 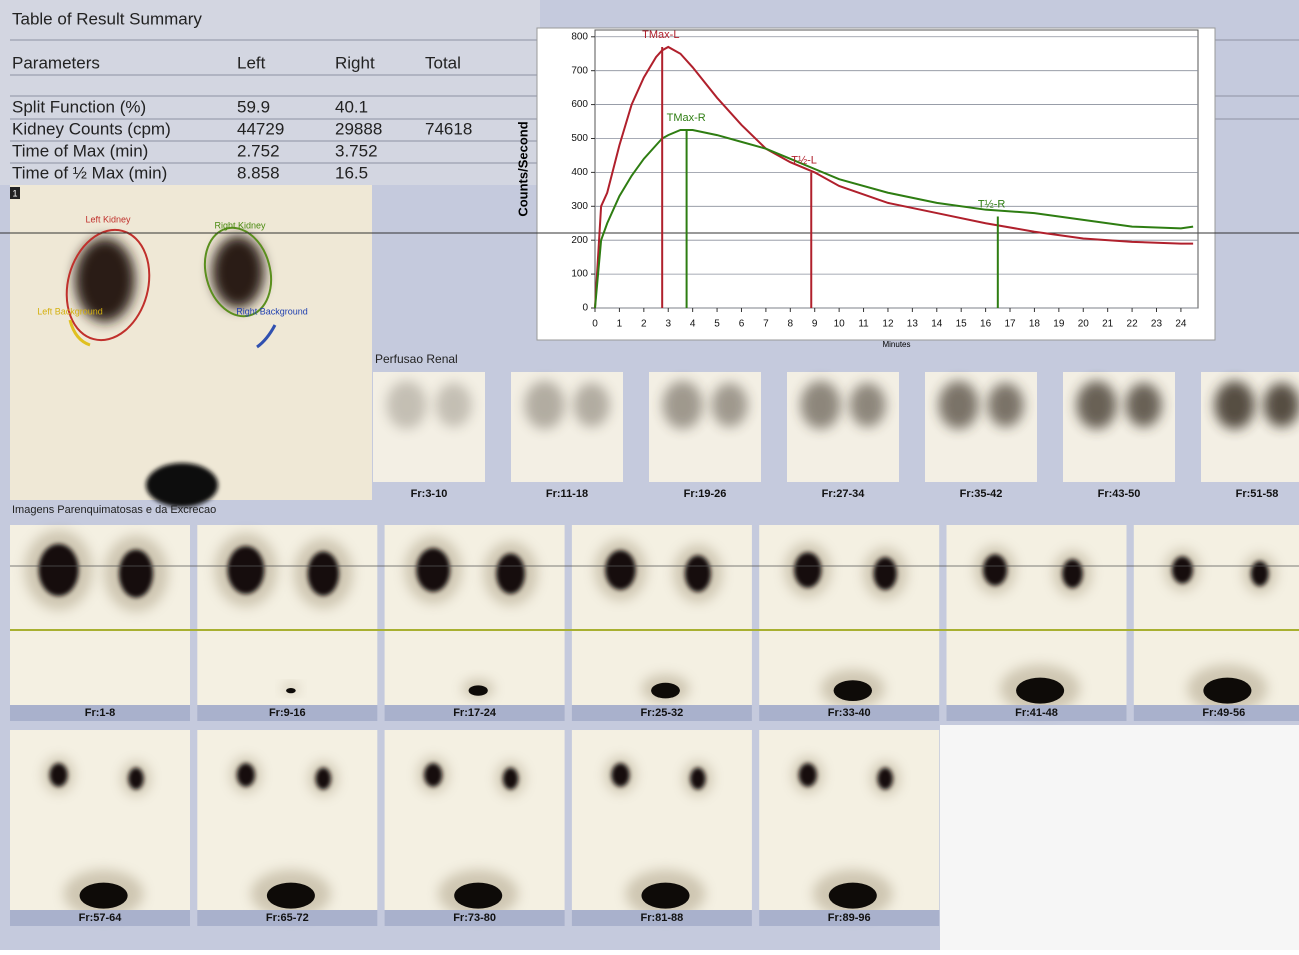 I want to click on x-axis-label: Minutes, so click(x=896, y=344).